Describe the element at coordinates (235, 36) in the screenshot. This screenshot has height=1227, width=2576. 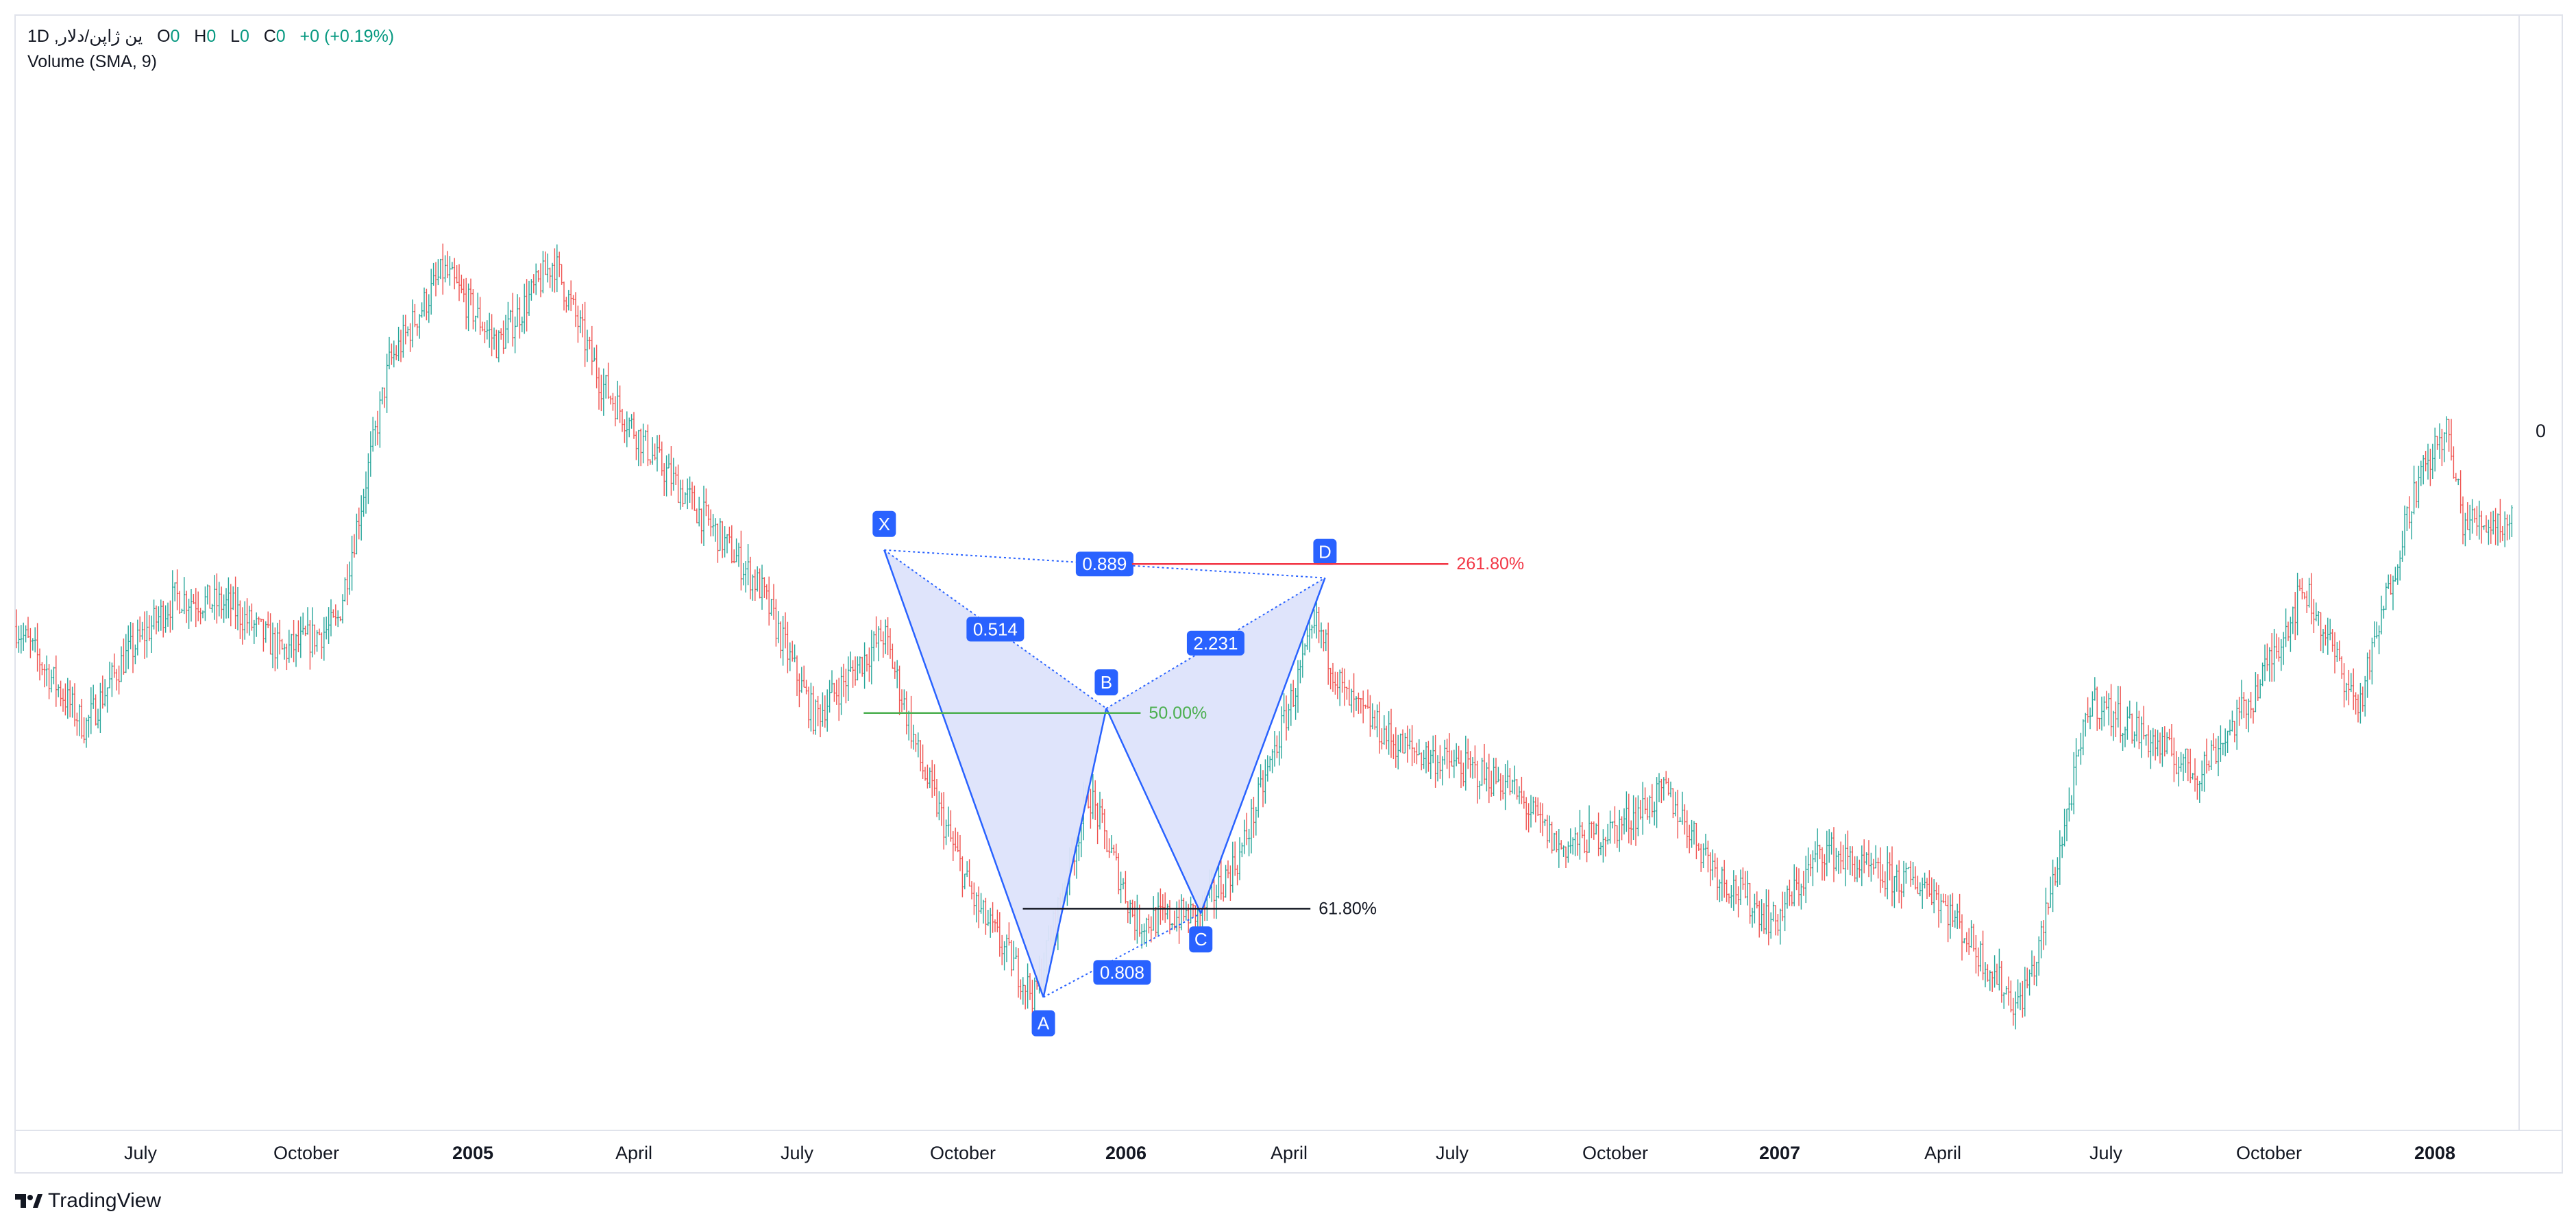
I see `legend-low-label: L` at that location.